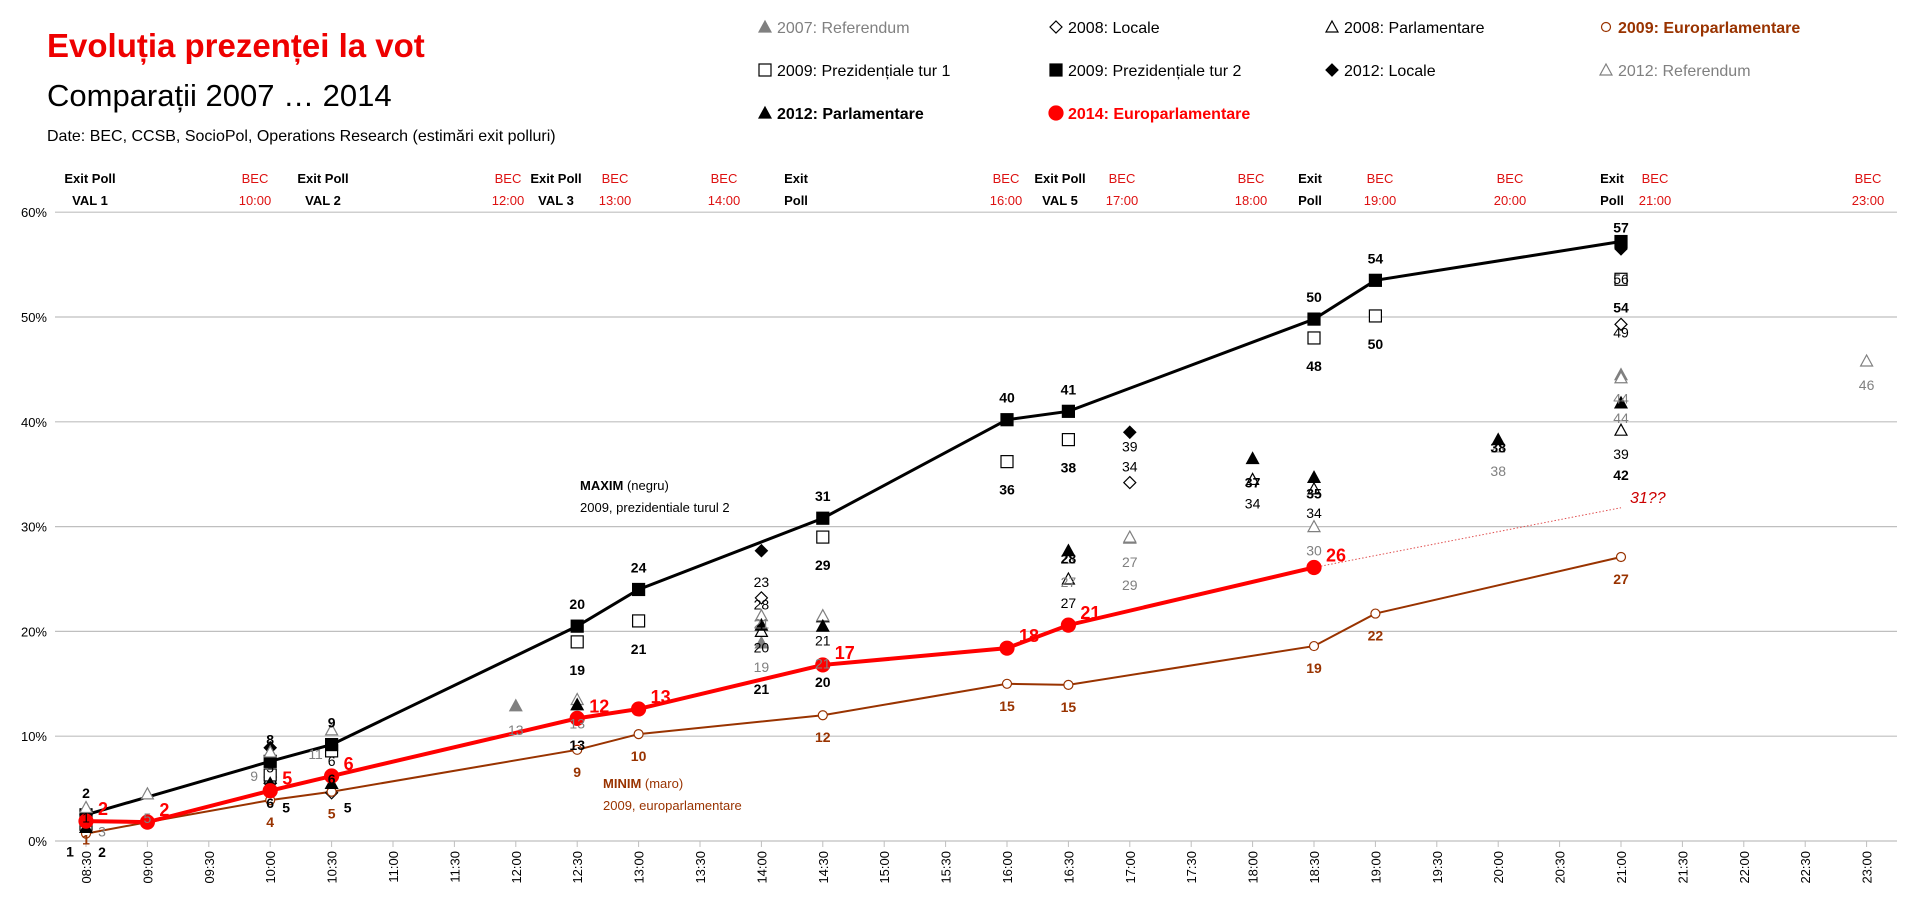 This screenshot has height=901, width=1916. I want to click on data-label: 28, so click(762, 605).